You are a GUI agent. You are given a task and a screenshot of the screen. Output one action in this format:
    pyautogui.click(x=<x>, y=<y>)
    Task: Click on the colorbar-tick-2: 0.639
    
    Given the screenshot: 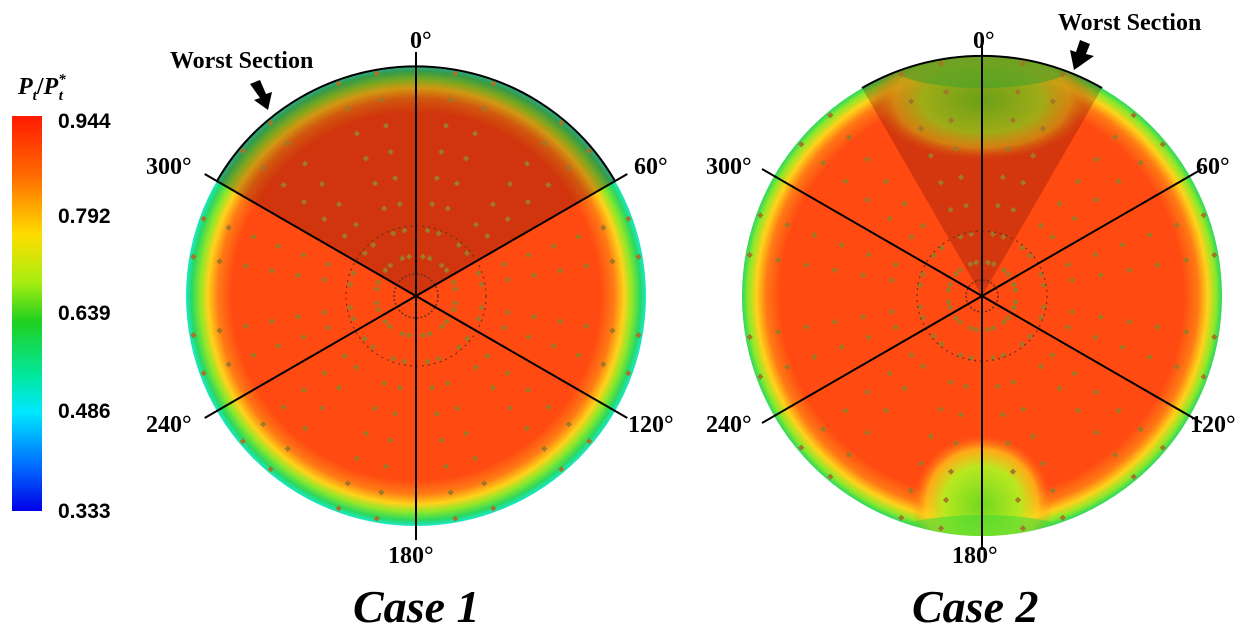 What is the action you would take?
    pyautogui.click(x=84, y=313)
    